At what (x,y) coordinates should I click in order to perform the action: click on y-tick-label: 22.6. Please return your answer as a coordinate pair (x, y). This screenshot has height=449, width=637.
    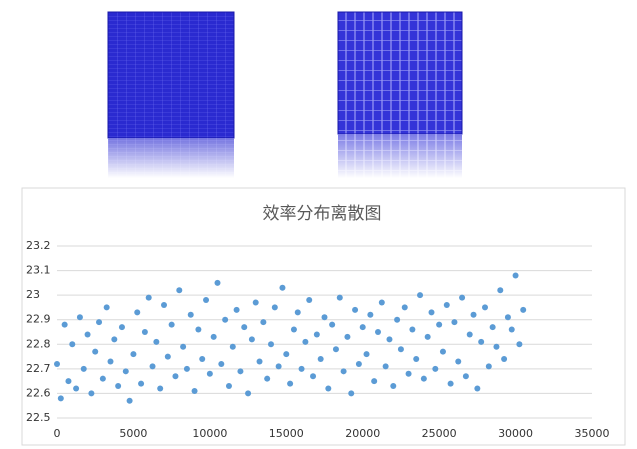
    Looking at the image, I should click on (38, 392).